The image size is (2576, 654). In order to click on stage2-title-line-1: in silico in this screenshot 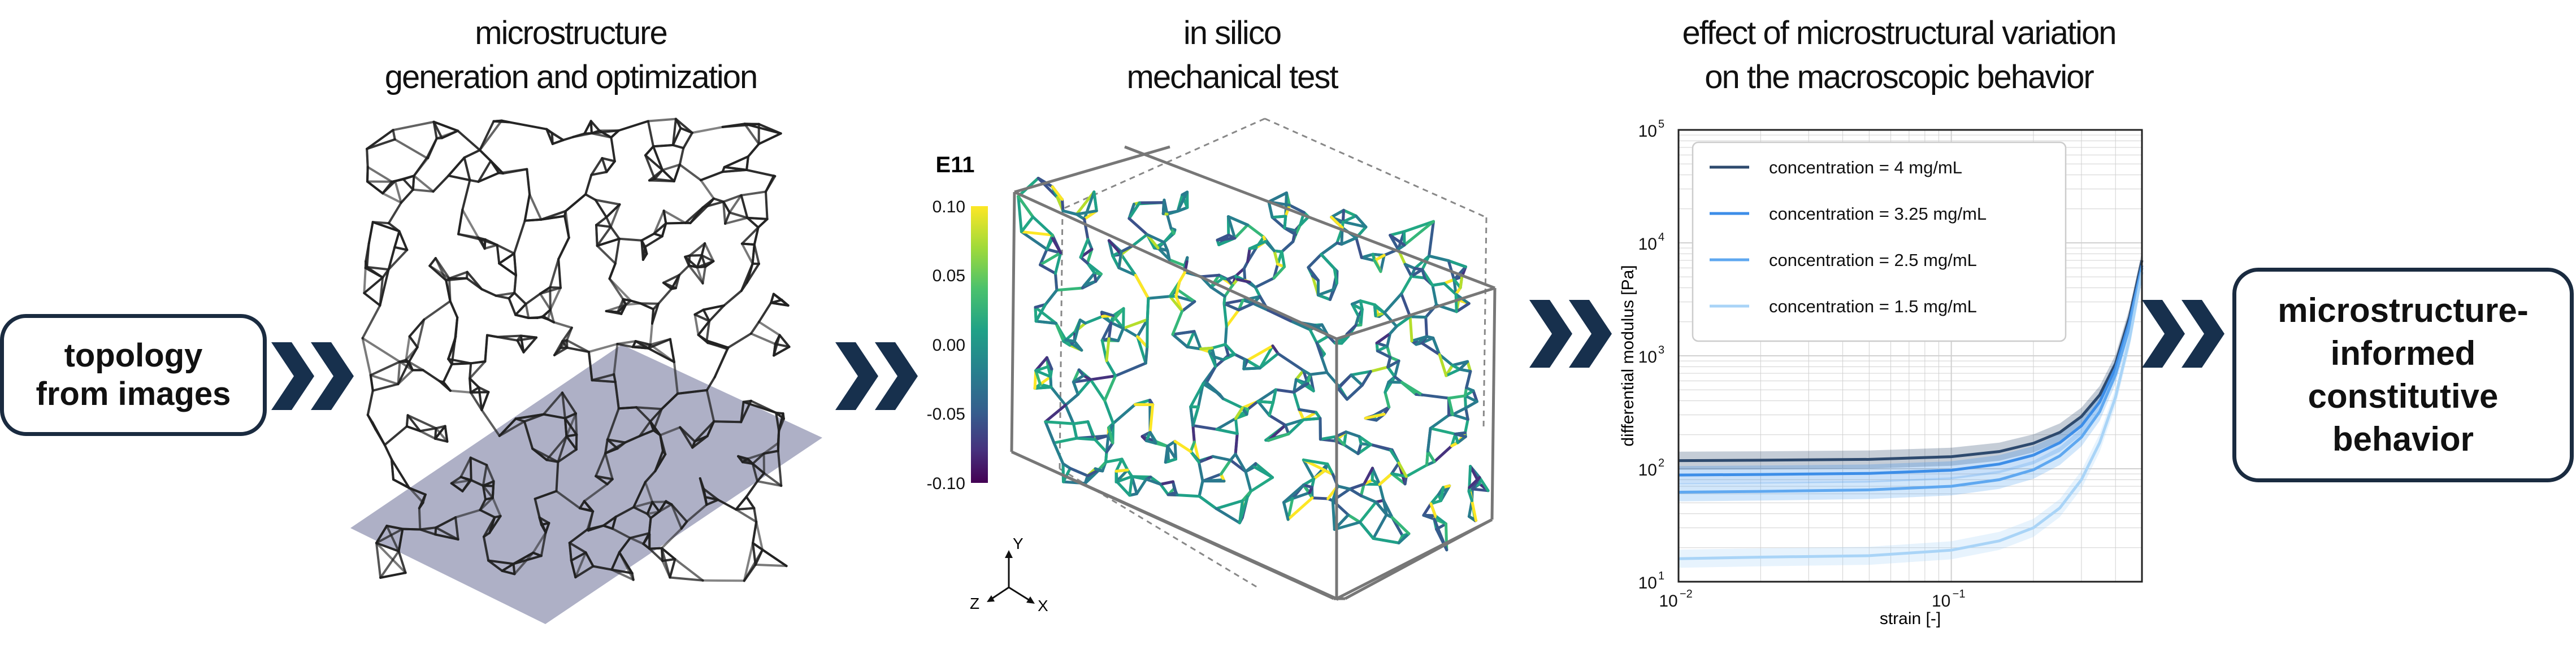, I will do `click(1232, 33)`.